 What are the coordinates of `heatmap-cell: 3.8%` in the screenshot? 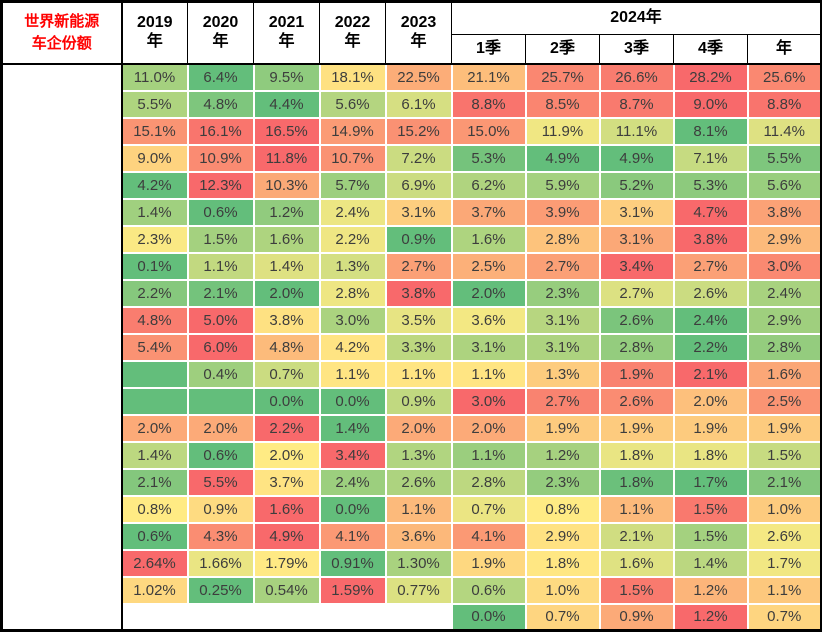 It's located at (418, 293).